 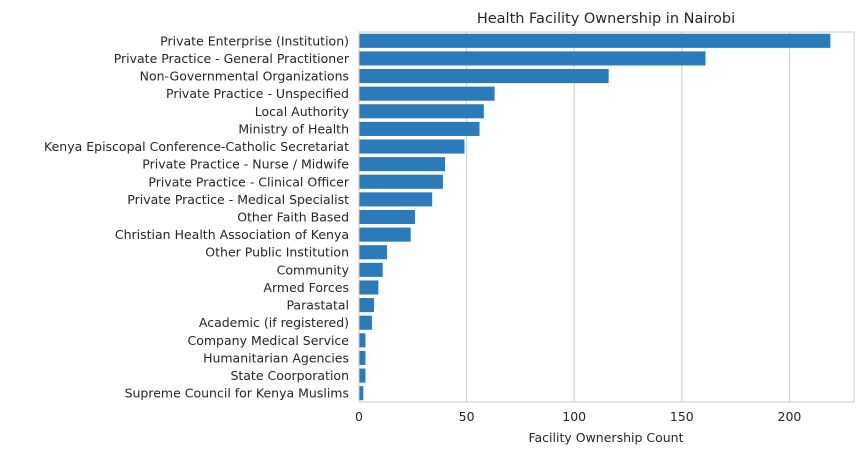 What do you see at coordinates (232, 58) in the screenshot?
I see `category-label: Private Practice - General Practitioner` at bounding box center [232, 58].